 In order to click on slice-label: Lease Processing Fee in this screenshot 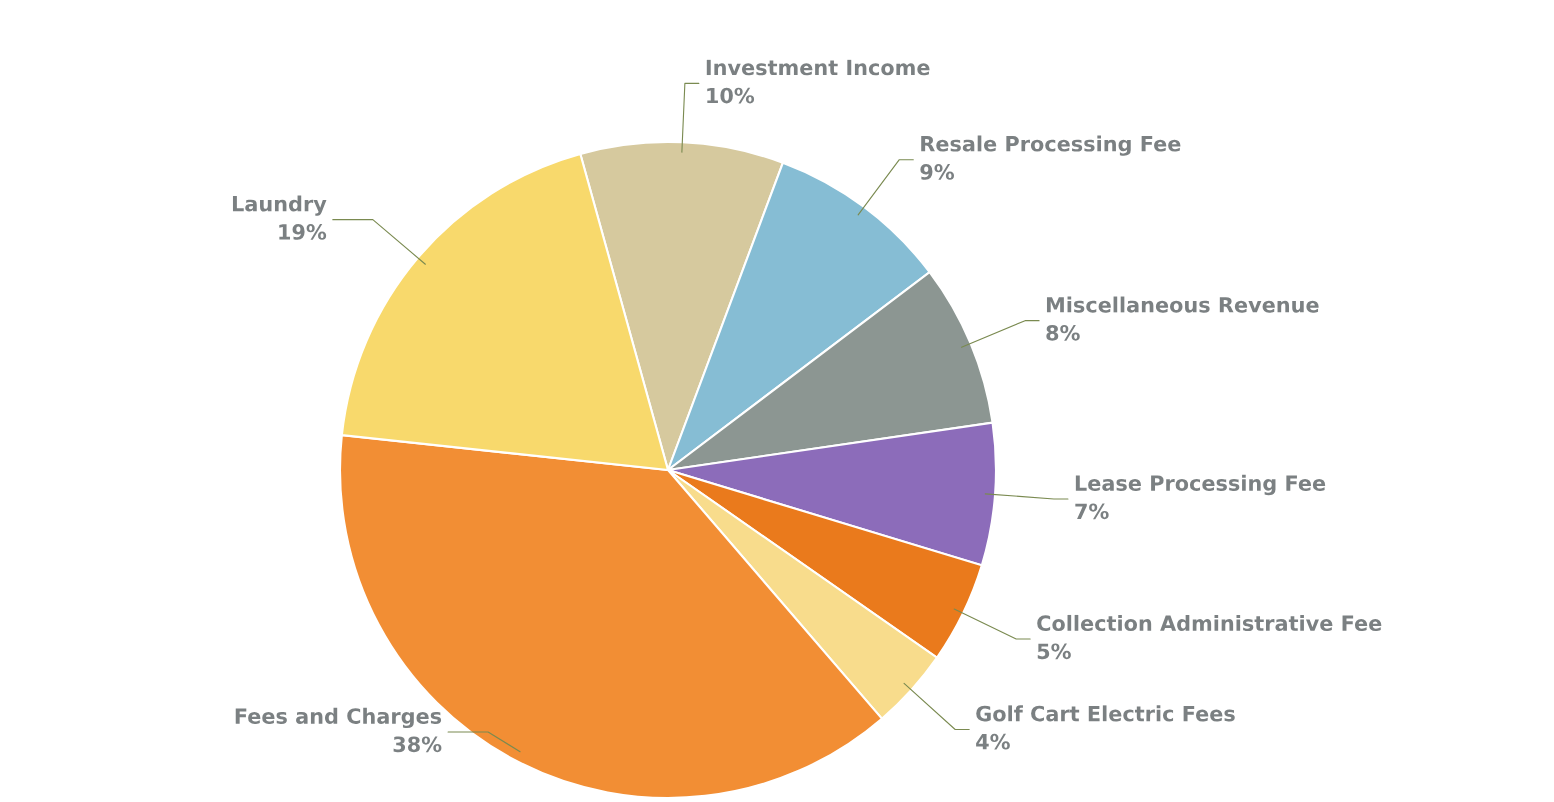, I will do `click(1200, 485)`.